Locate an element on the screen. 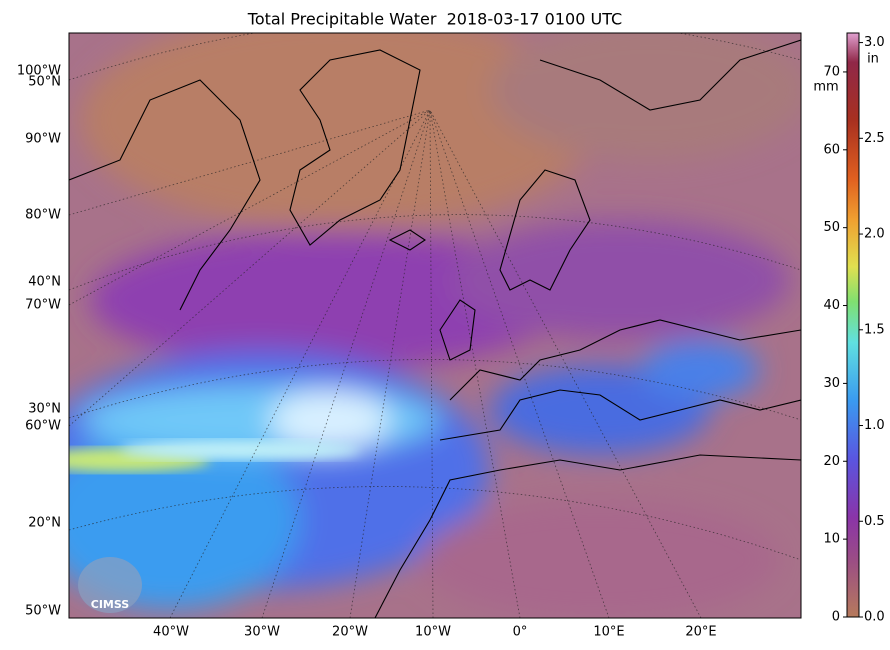 The image size is (890, 650). lon-label: 60°W is located at coordinates (43, 426).